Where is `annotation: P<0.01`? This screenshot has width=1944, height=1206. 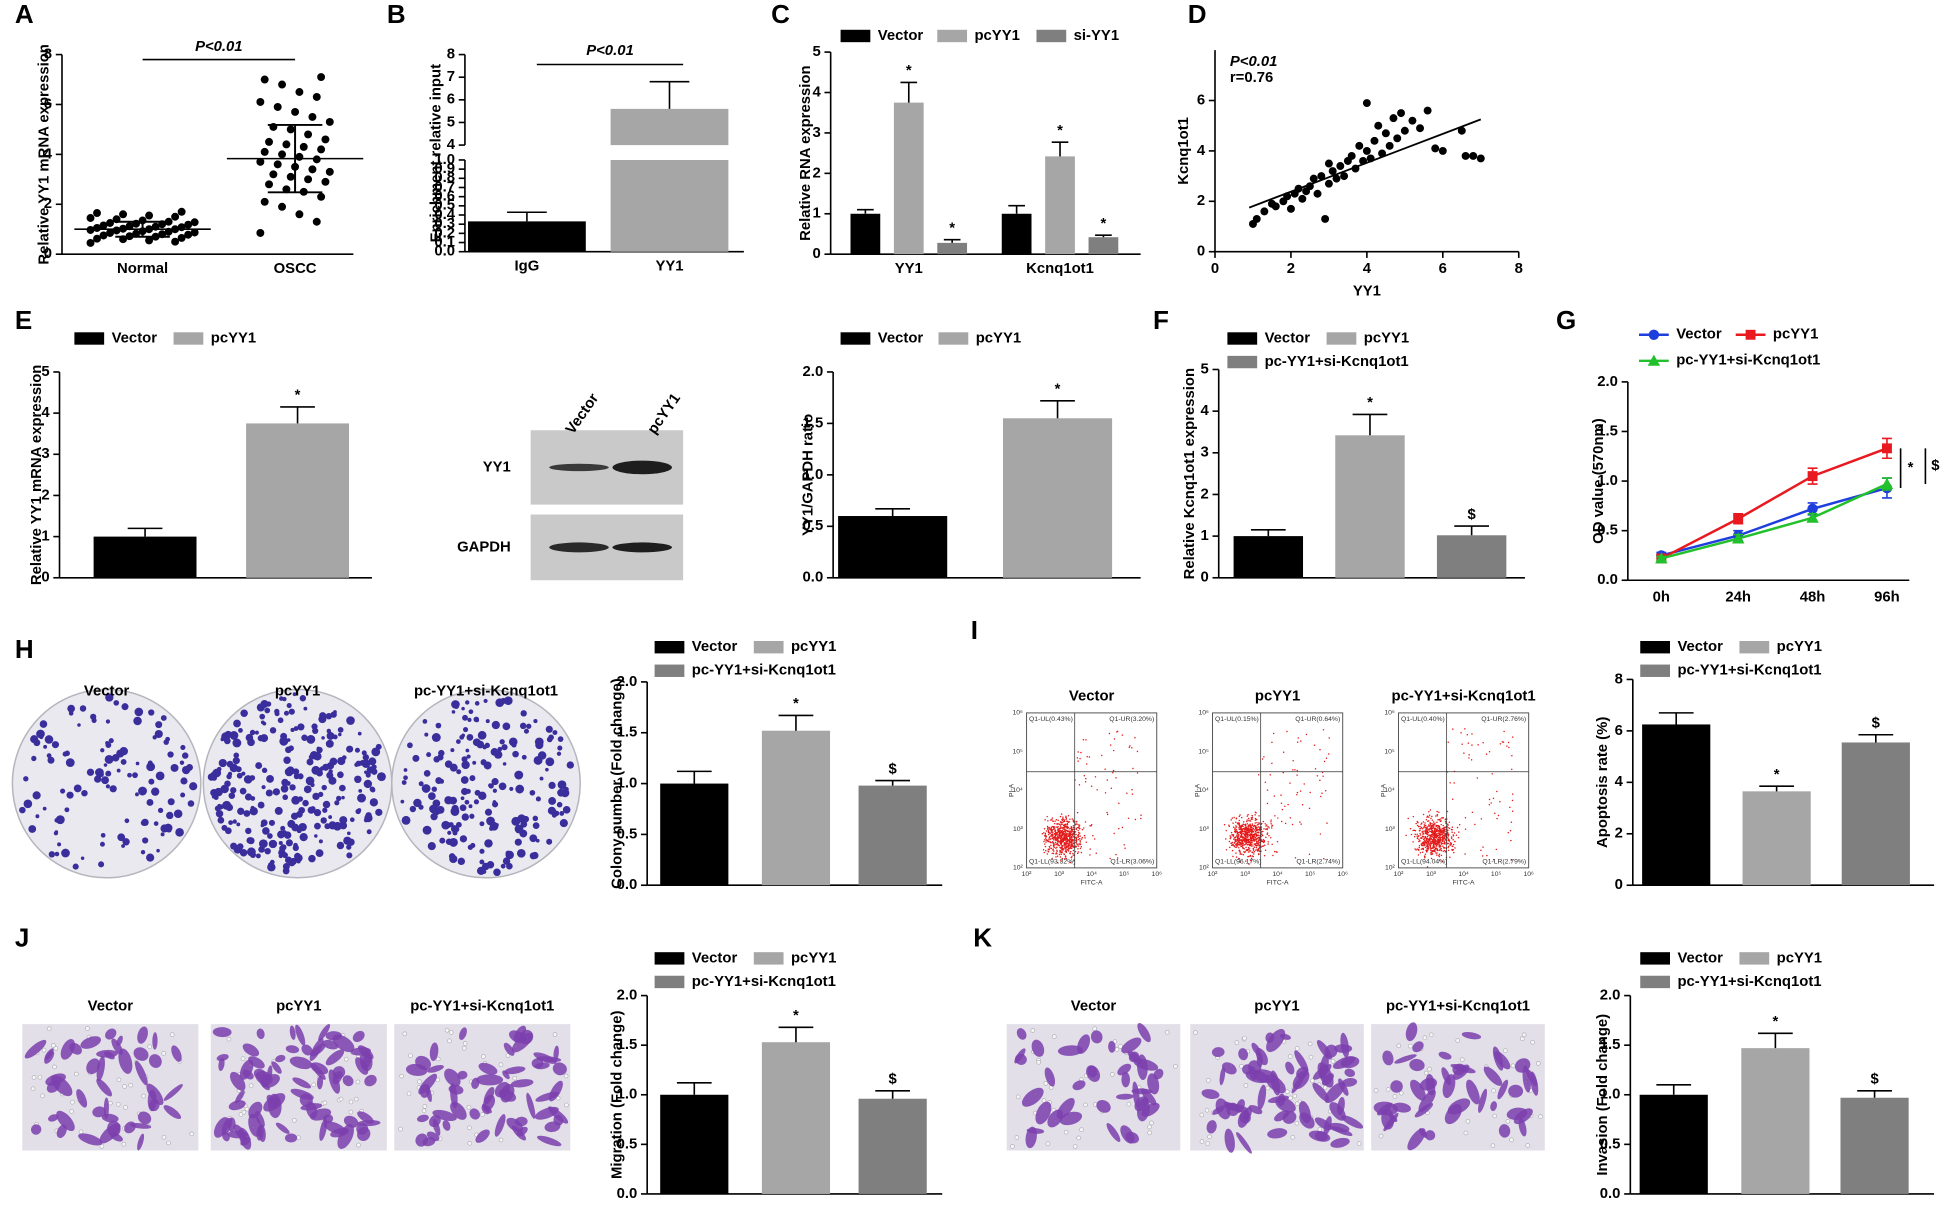
annotation: P<0.01 is located at coordinates (219, 47).